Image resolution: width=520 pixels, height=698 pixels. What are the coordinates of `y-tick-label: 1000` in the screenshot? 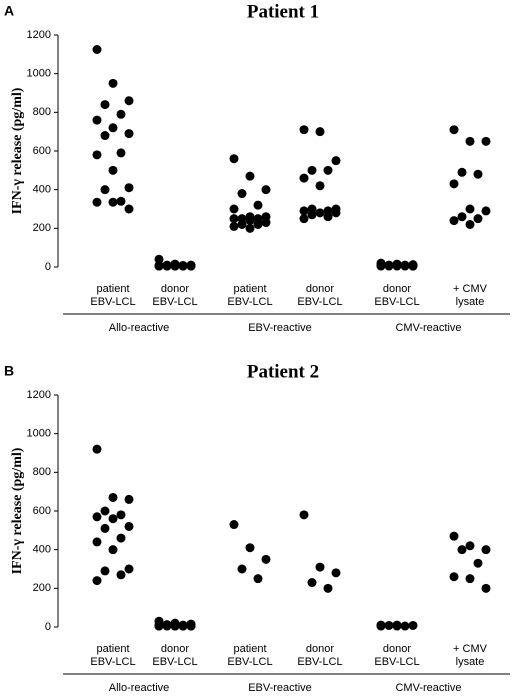 It's located at (39, 74).